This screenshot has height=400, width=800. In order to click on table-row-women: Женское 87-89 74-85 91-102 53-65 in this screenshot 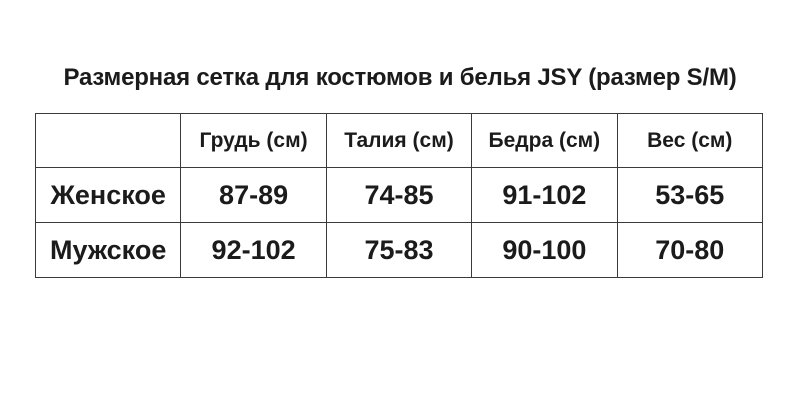, I will do `click(399, 195)`.